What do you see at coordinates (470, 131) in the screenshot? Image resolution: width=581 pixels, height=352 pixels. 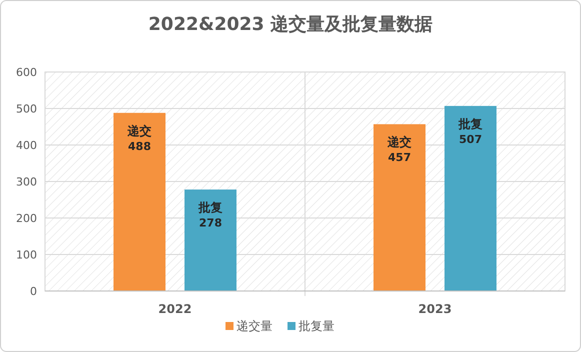 I see `data-label: 批复 507` at bounding box center [470, 131].